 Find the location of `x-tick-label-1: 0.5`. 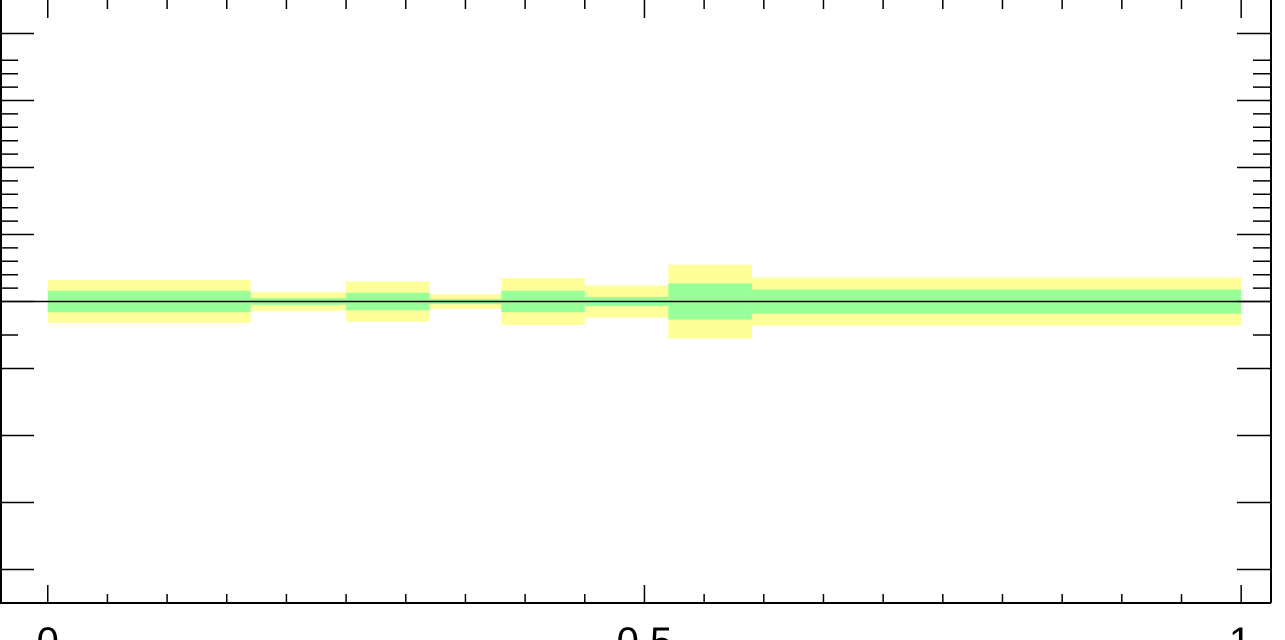

x-tick-label-1: 0.5 is located at coordinates (645, 630).